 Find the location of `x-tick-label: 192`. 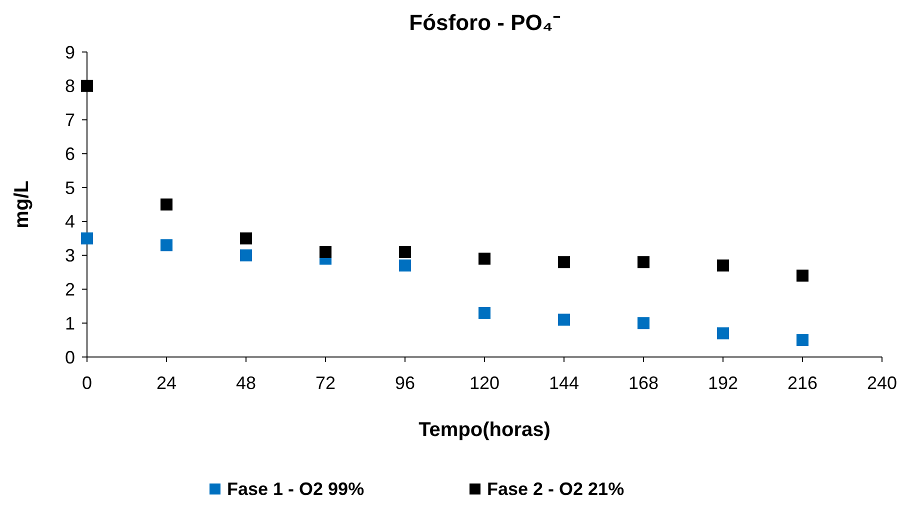

x-tick-label: 192 is located at coordinates (723, 383).